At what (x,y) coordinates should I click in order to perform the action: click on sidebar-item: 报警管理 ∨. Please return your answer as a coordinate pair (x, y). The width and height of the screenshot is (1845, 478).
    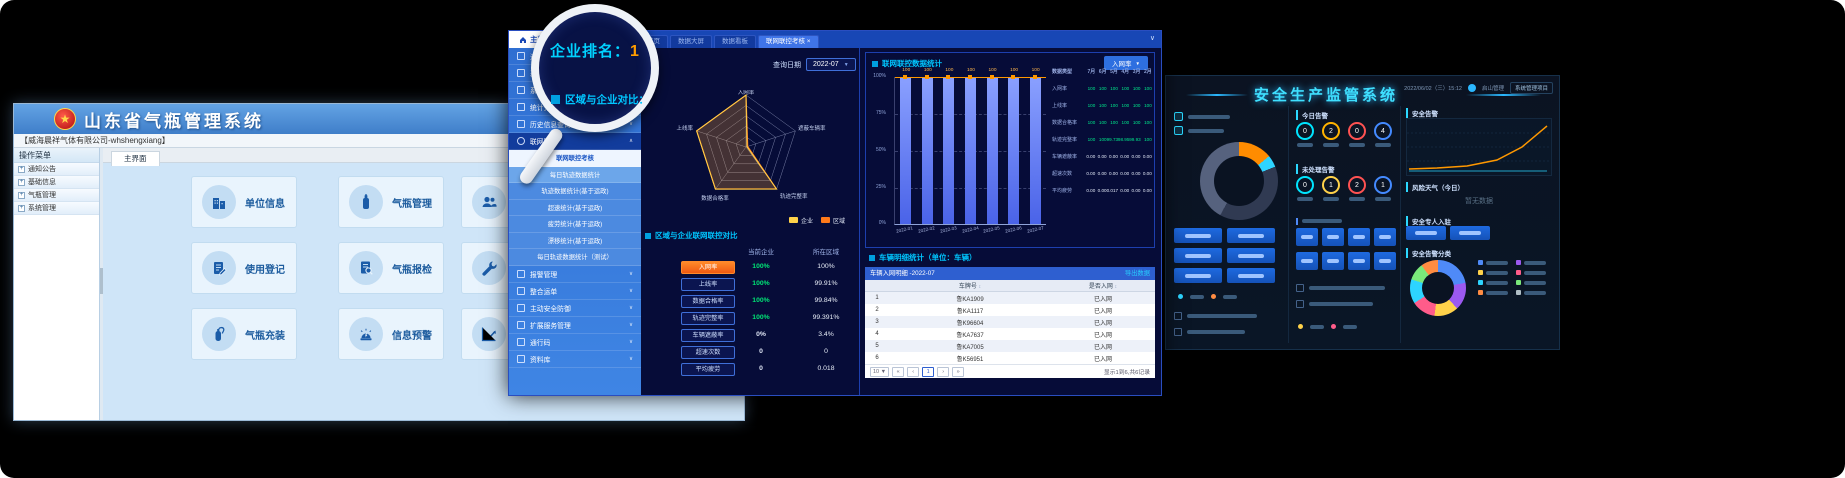
    Looking at the image, I should click on (575, 274).